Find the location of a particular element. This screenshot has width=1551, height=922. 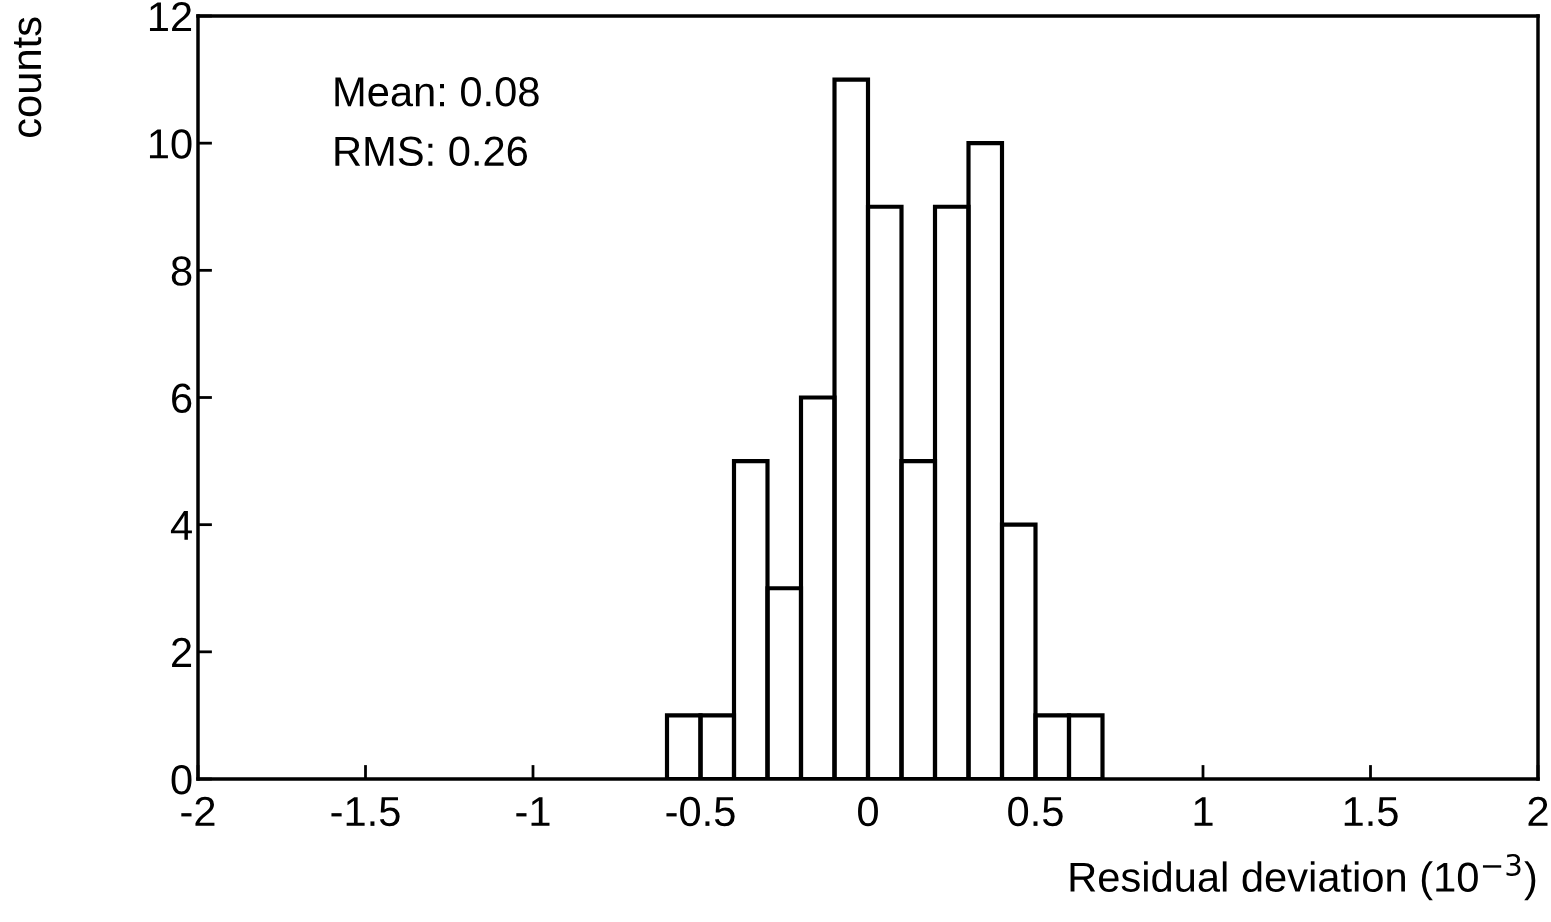

y-tick-label: 10 is located at coordinates (170, 144).